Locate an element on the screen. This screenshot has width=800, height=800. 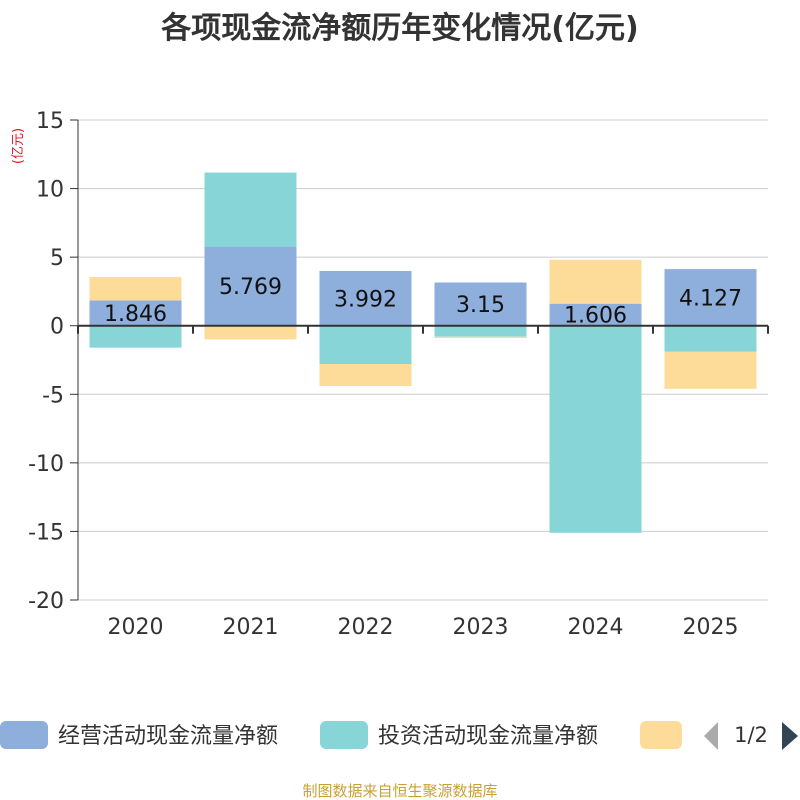
legend-page-indicator: 1/2 is located at coordinates (751, 735).